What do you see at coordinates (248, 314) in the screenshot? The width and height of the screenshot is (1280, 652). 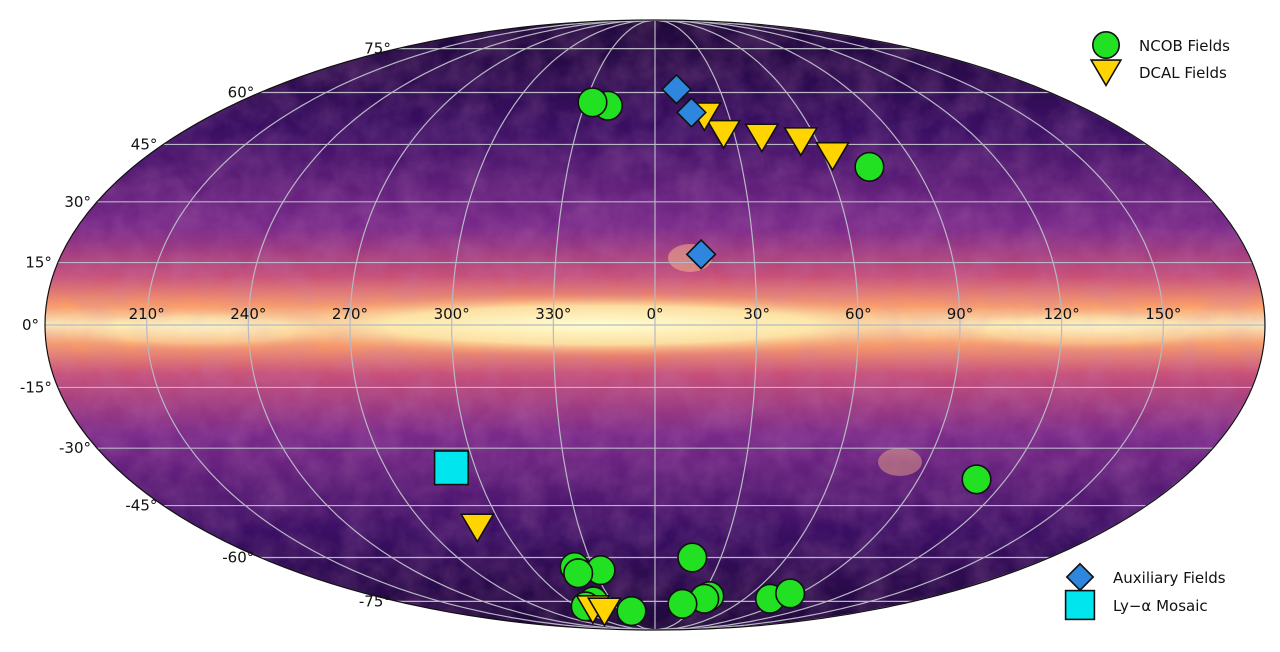 I see `lon-tick-label: 240°` at bounding box center [248, 314].